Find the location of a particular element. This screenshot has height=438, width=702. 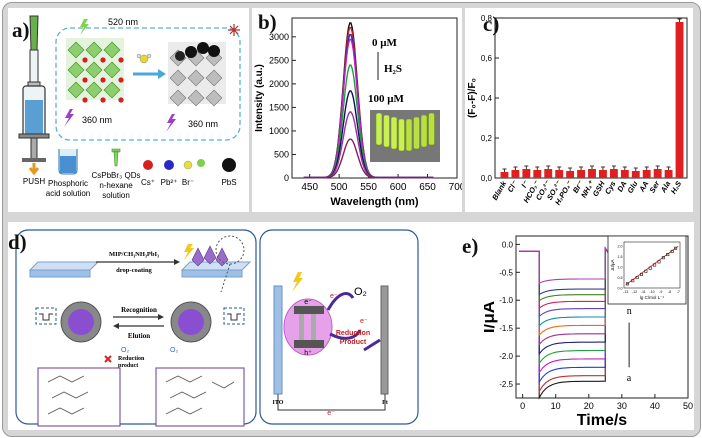

vb-hole-label: h⁺ is located at coordinates (308, 353).